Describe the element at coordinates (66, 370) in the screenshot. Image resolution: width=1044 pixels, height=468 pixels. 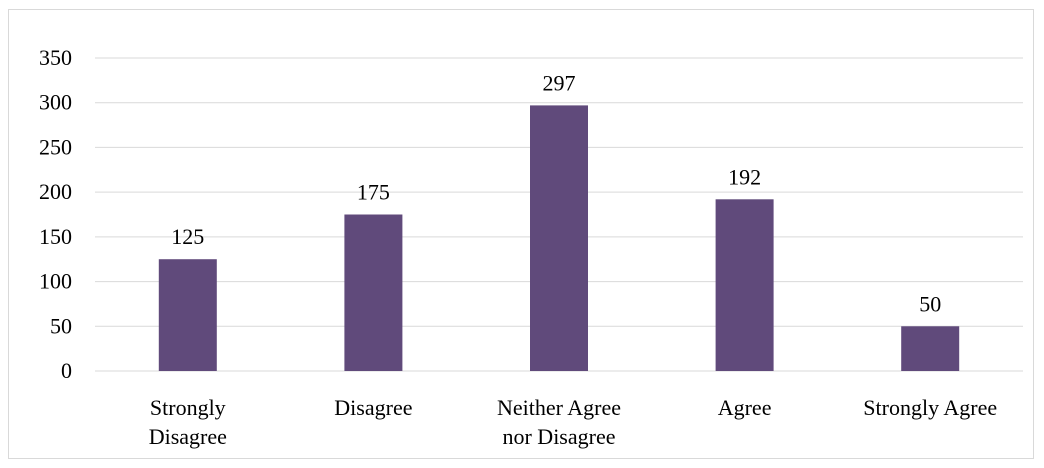
I see `y-tick-label: 0` at that location.